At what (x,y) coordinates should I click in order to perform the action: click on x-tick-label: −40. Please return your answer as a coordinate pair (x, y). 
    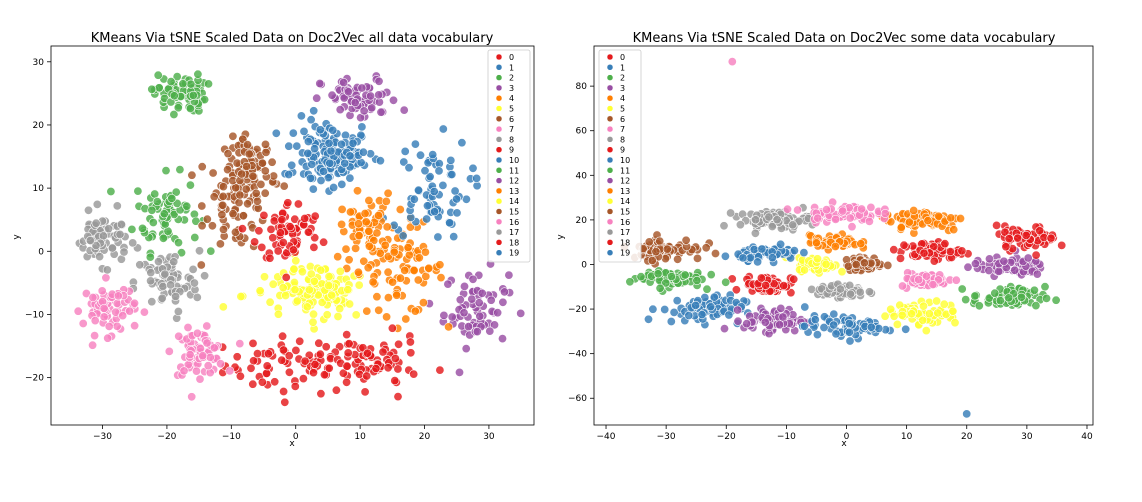
    Looking at the image, I should click on (606, 437).